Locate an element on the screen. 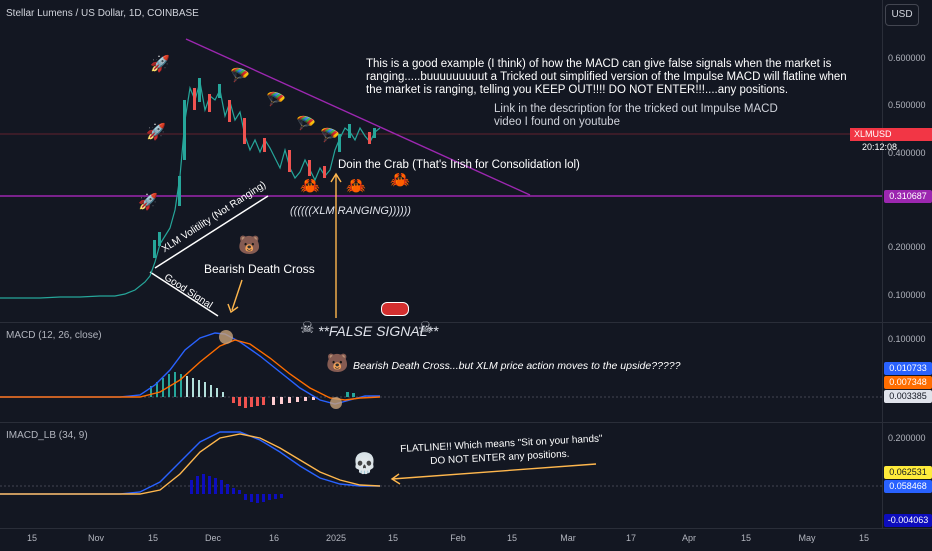  price-axis-tick: 0.500000 is located at coordinates (907, 105).